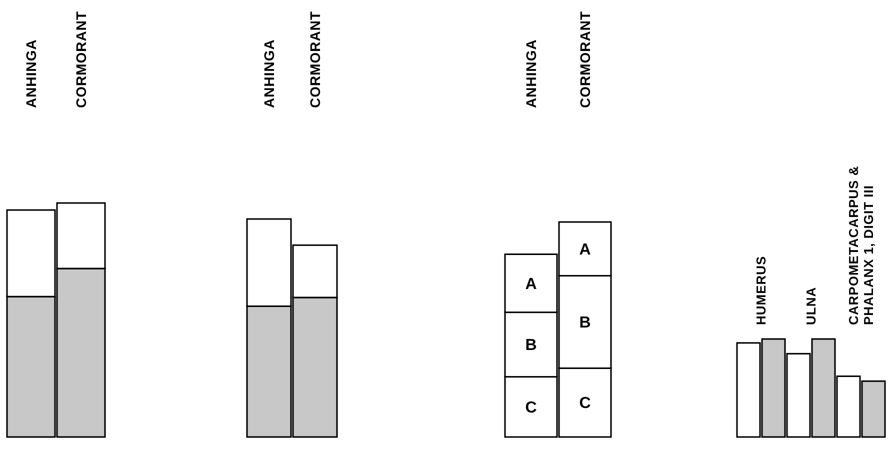 The height and width of the screenshot is (454, 889). Describe the element at coordinates (585, 323) in the screenshot. I see `text: B` at that location.